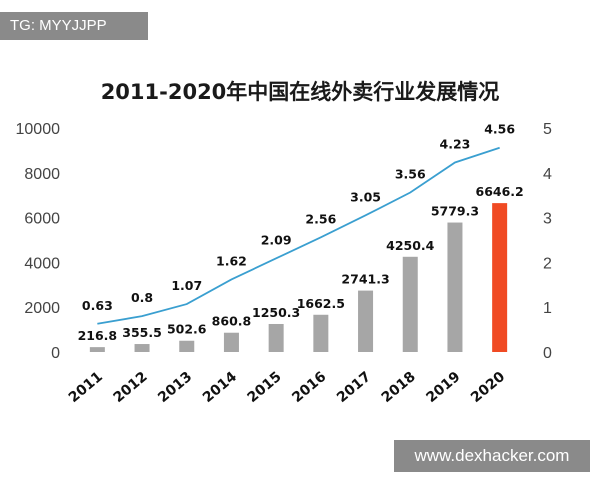 Image resolution: width=600 pixels, height=480 pixels. I want to click on bar-value-label: 355.5, so click(142, 332).